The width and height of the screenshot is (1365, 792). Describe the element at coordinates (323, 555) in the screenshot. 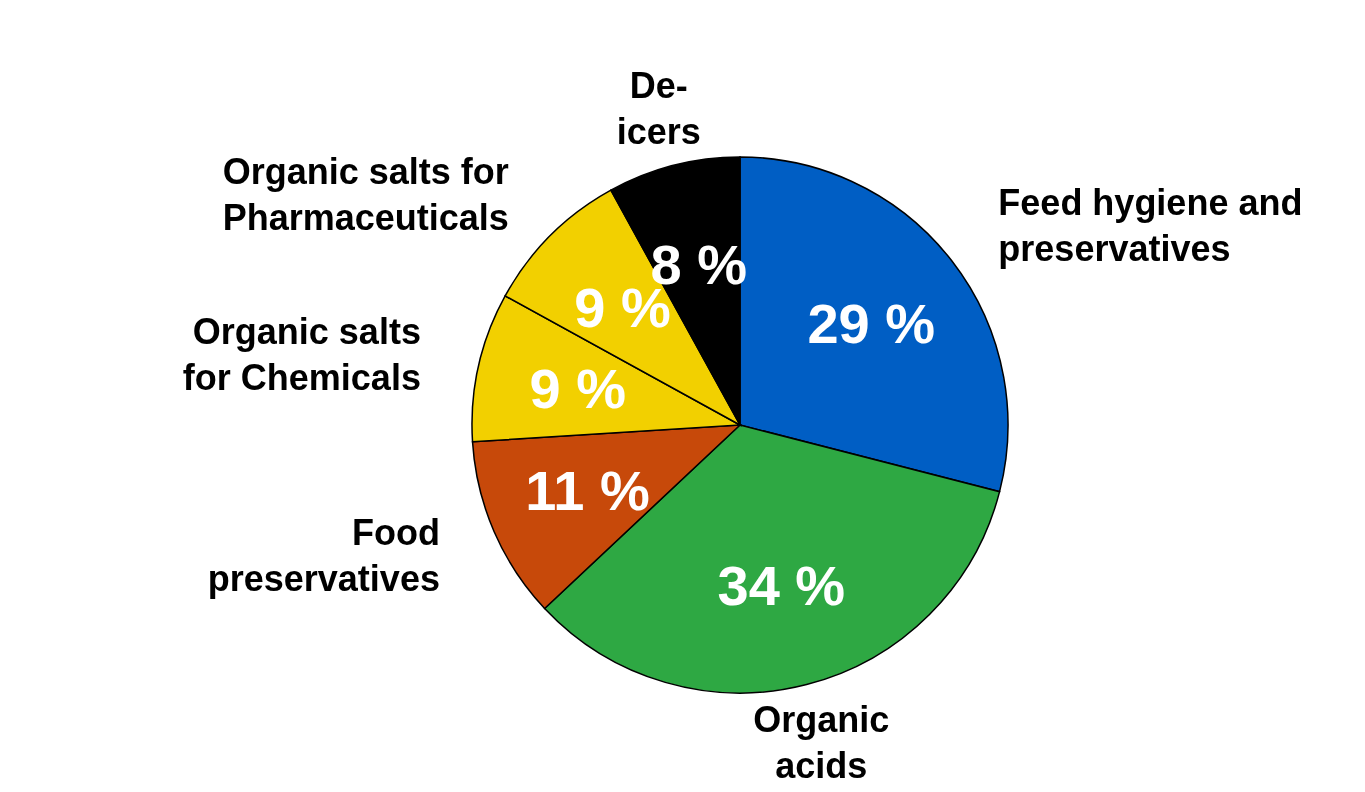

I see `slice-label: Food preservatives` at that location.